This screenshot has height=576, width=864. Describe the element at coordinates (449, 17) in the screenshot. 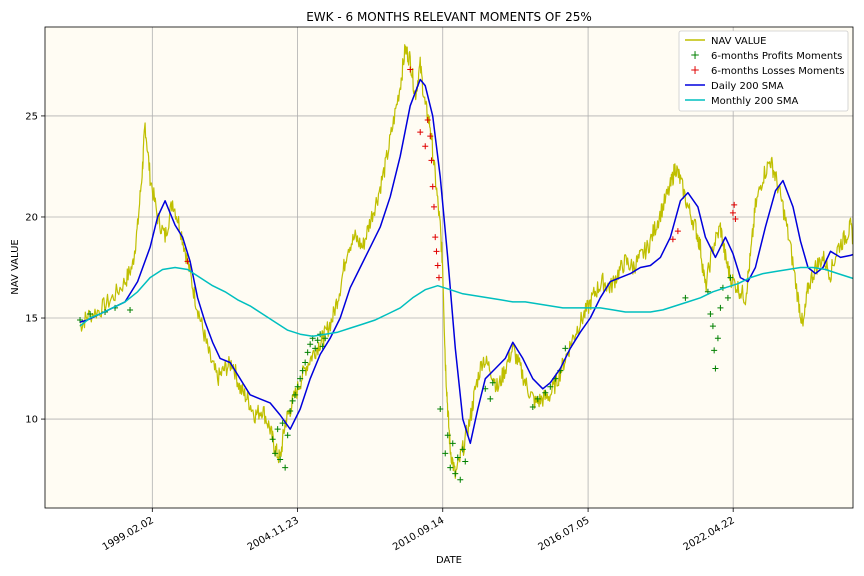

I see `chart-title: EWK - 6 MONTHS RELEVANT MOMENTS OF 25%` at that location.